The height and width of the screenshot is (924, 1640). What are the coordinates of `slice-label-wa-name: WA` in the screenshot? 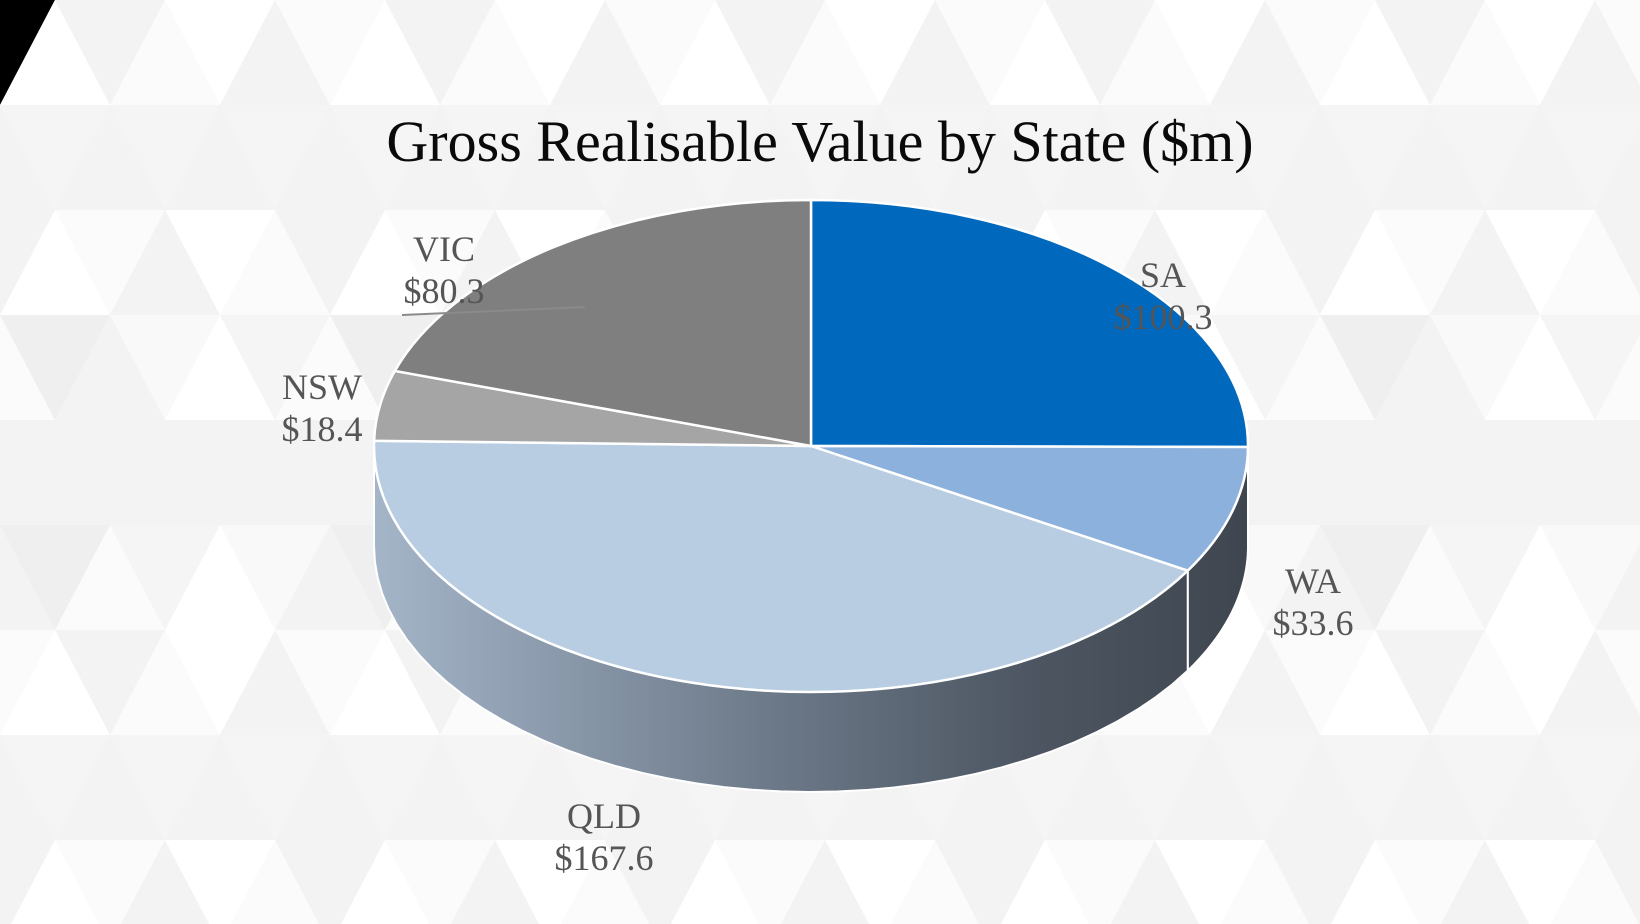 It's located at (1313, 581).